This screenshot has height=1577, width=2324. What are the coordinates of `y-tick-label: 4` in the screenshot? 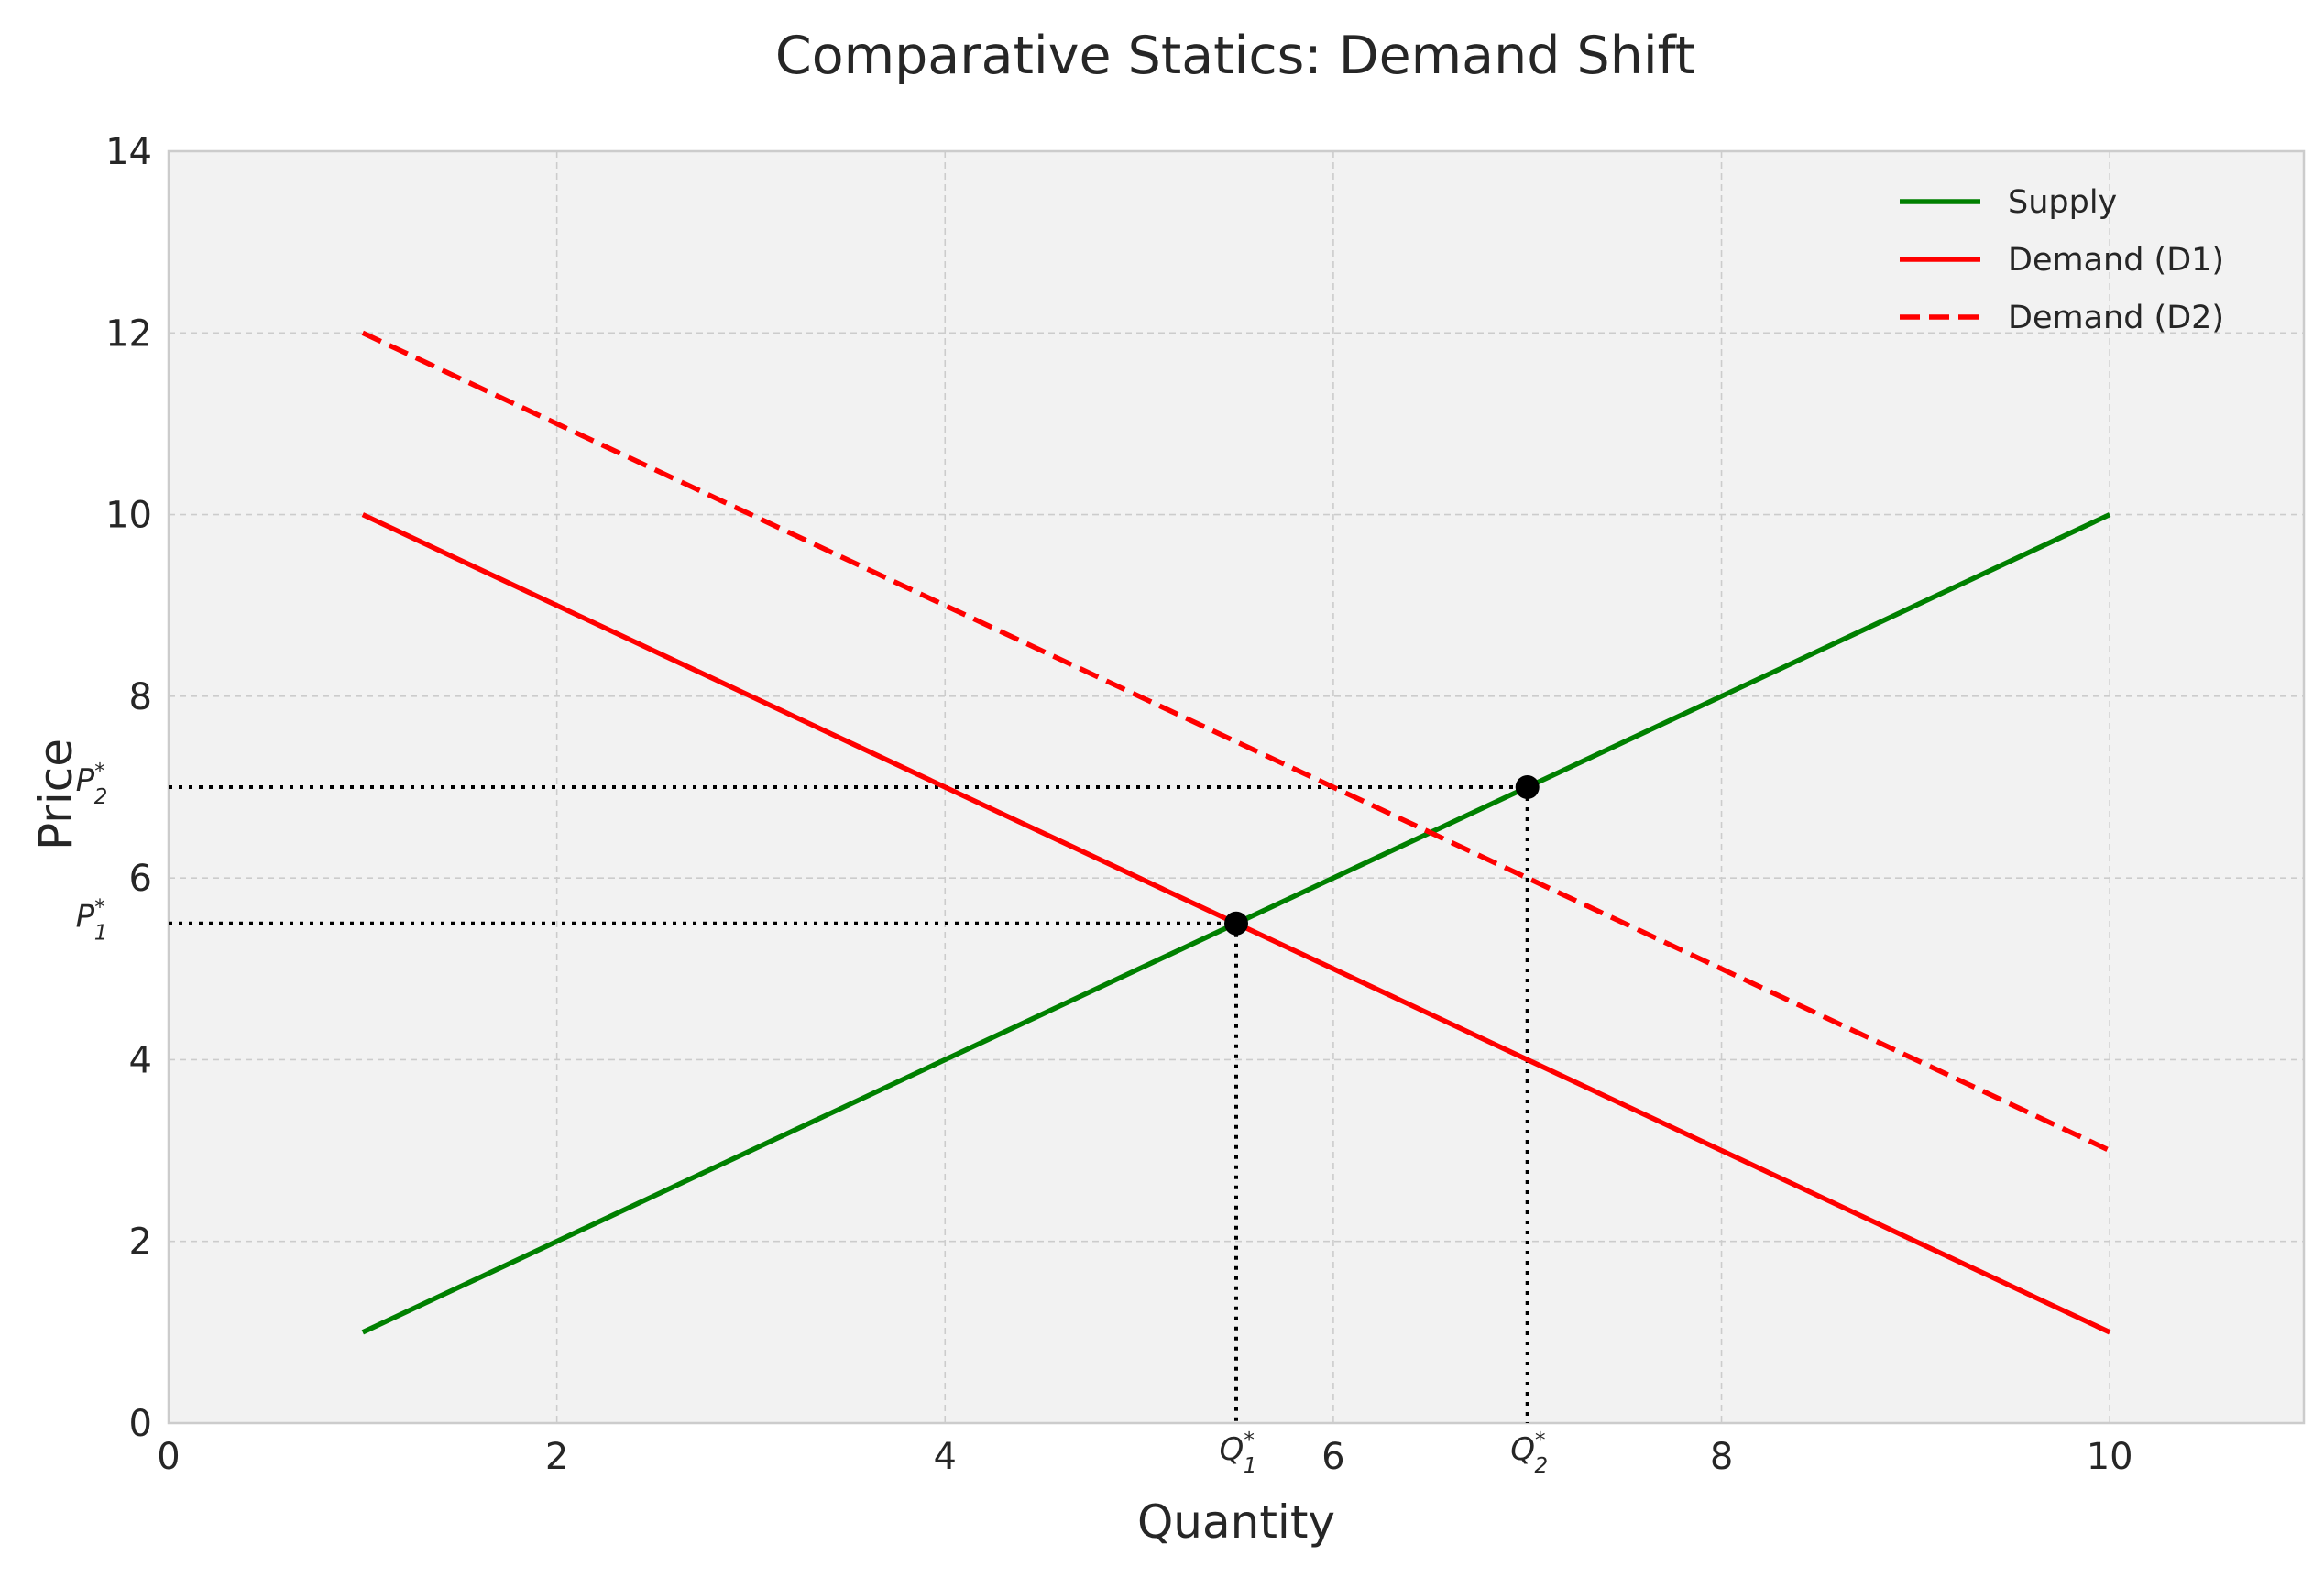 It's located at (140, 1060).